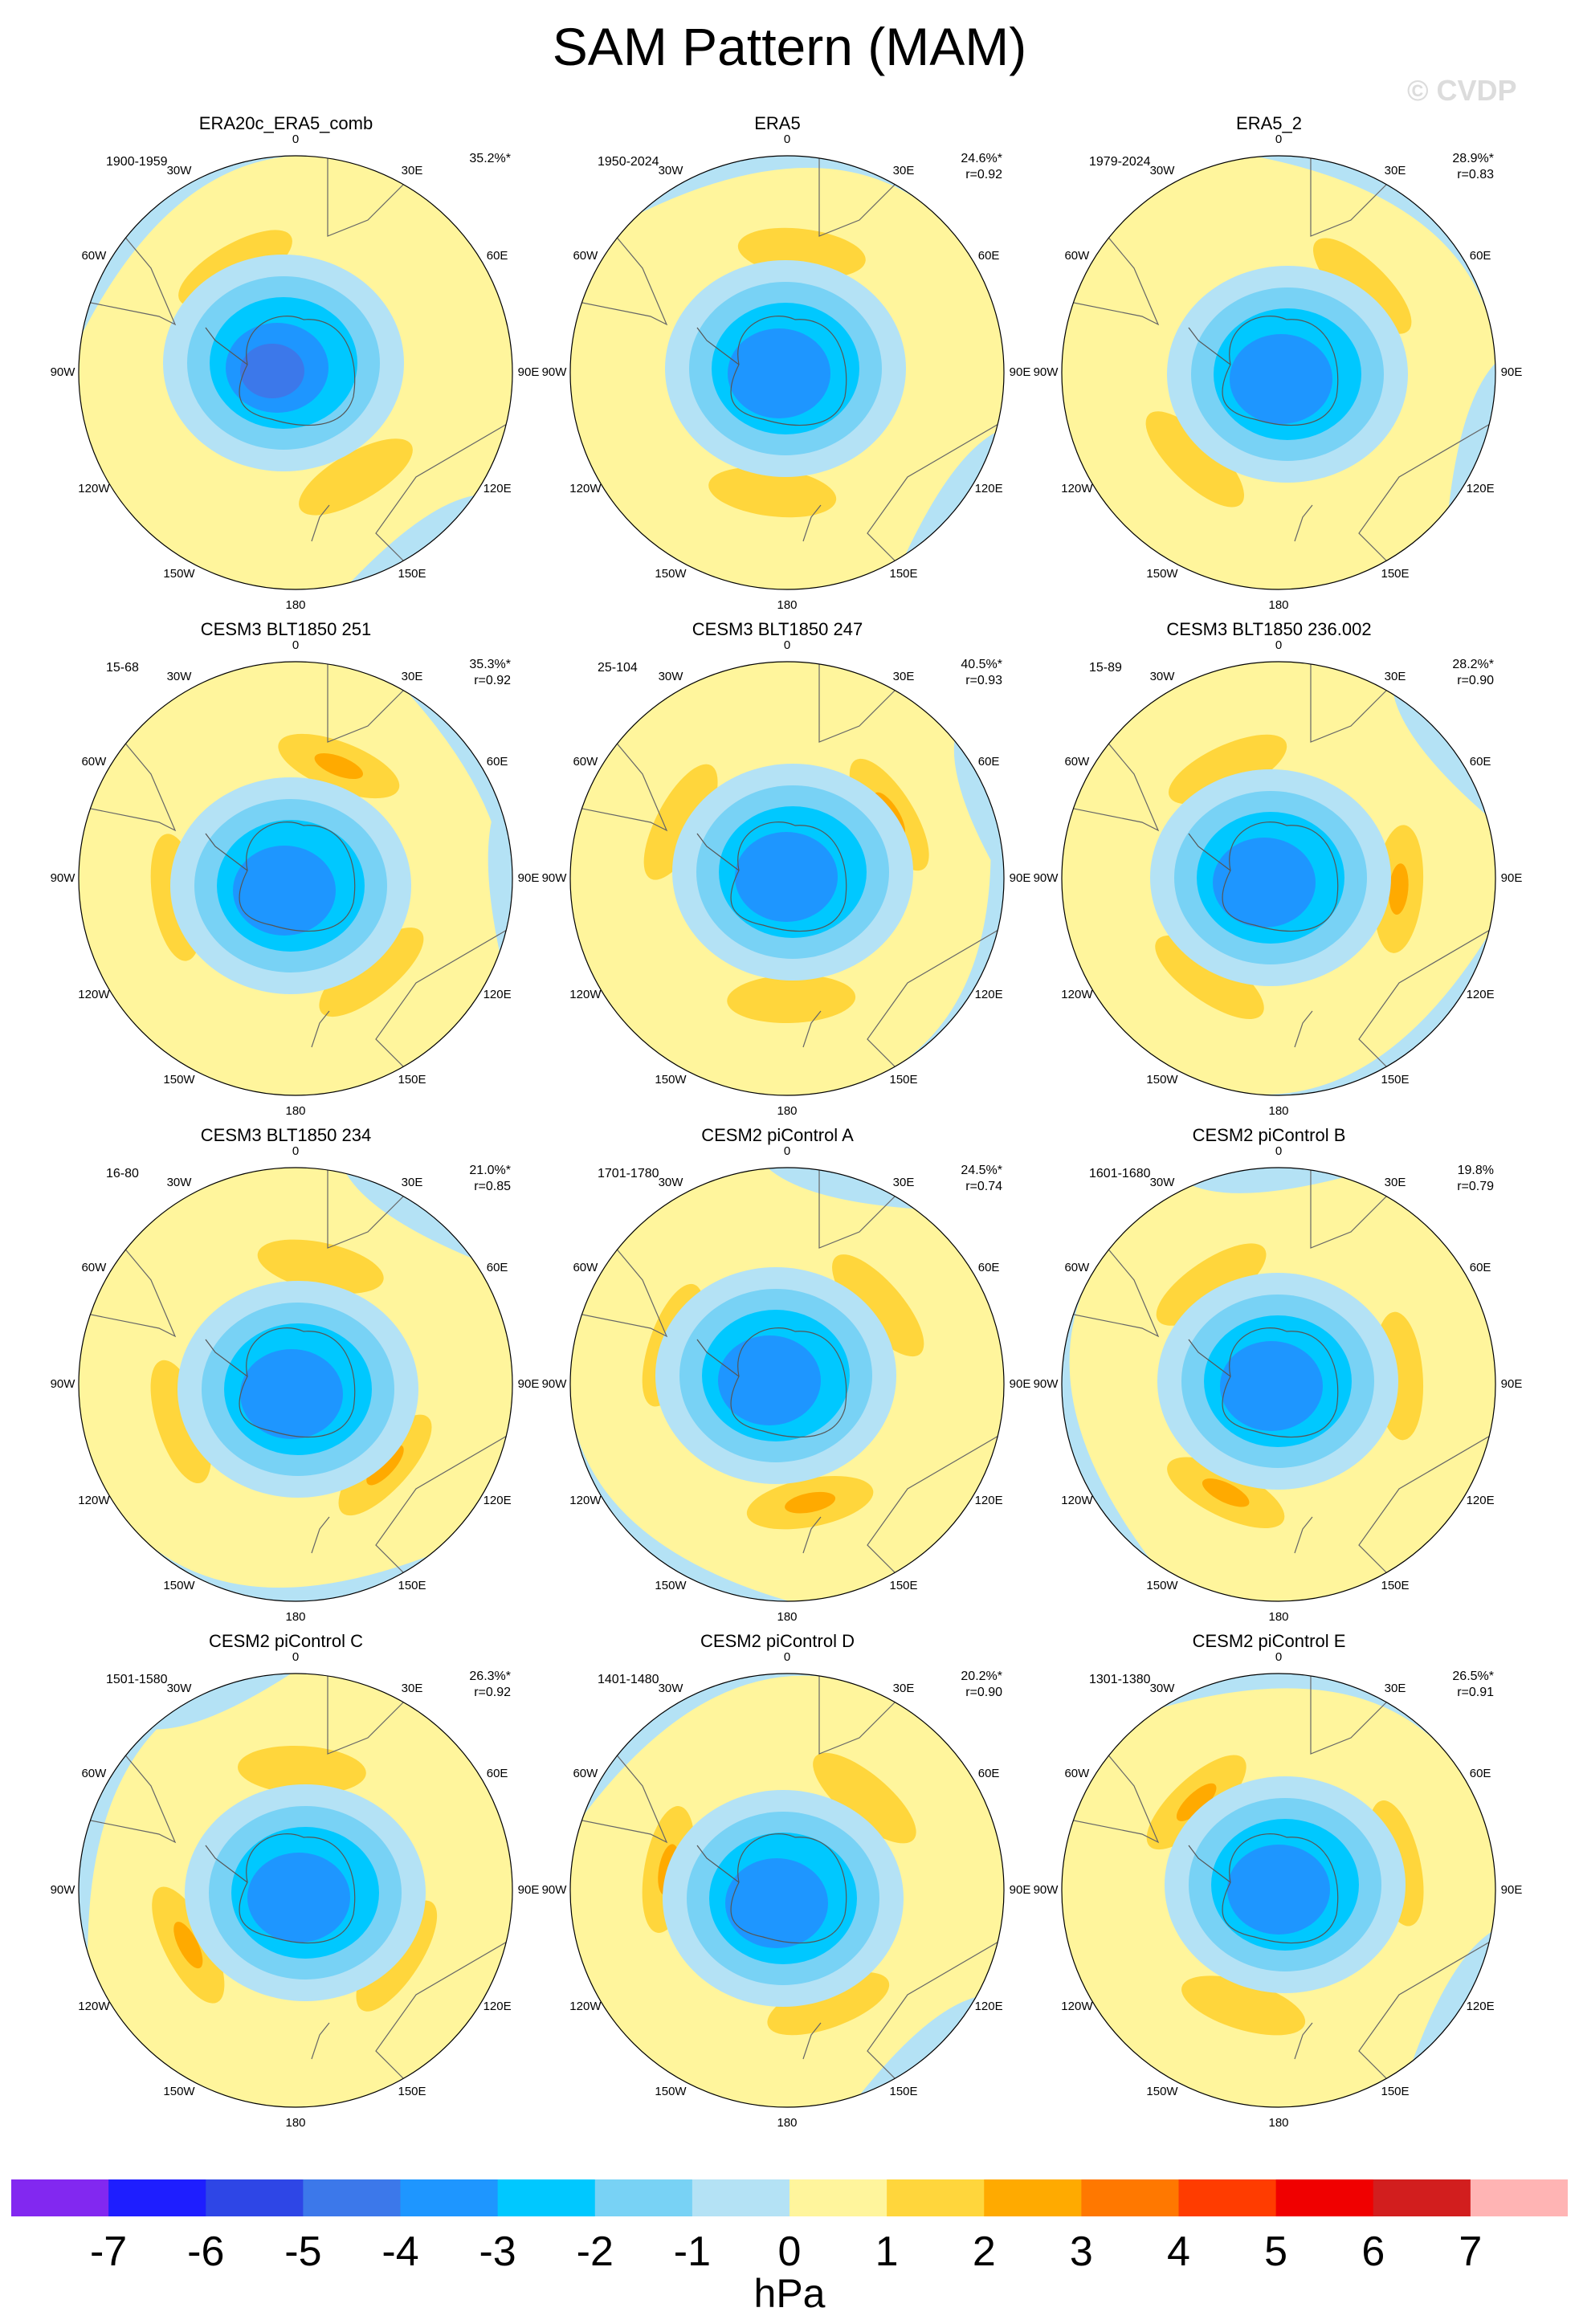  I want to click on positive-lobe, so click(1209, 977).